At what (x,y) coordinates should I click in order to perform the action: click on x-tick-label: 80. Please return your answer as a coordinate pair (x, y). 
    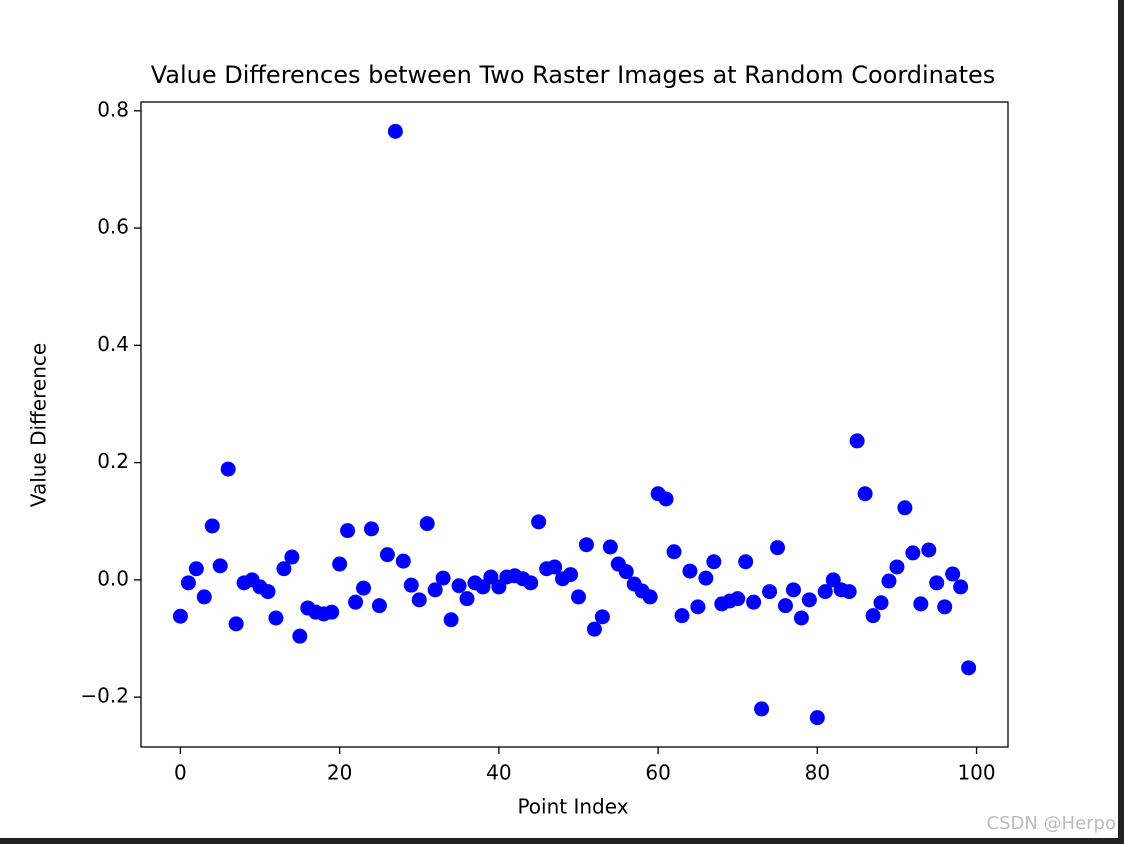
    Looking at the image, I should click on (817, 773).